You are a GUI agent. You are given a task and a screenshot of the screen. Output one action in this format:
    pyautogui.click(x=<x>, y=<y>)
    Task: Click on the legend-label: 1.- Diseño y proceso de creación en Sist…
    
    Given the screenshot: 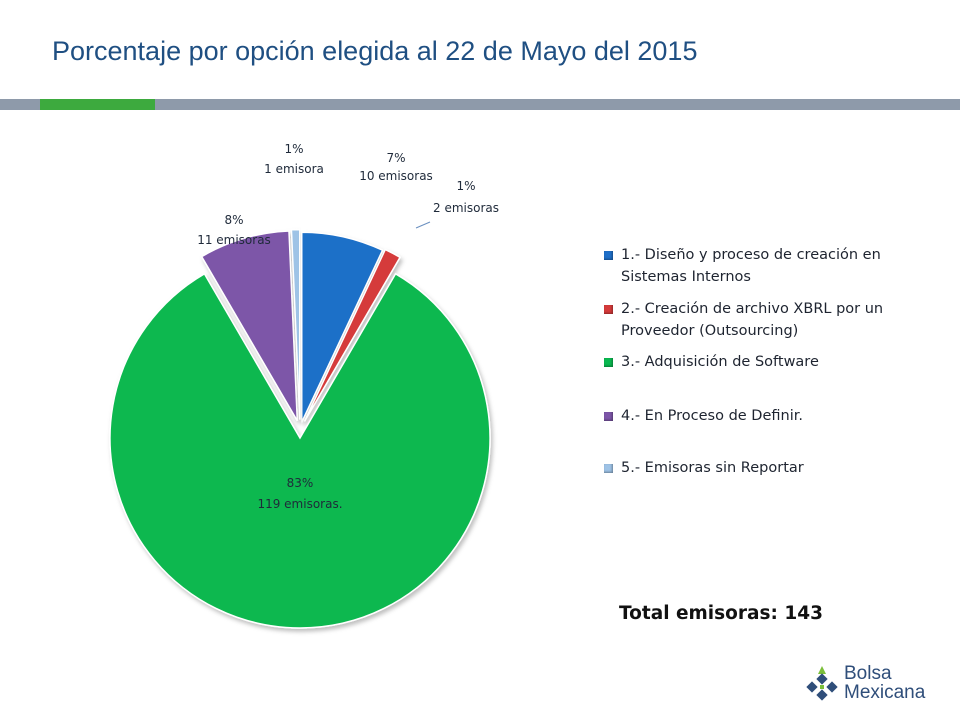 What is the action you would take?
    pyautogui.click(x=751, y=266)
    